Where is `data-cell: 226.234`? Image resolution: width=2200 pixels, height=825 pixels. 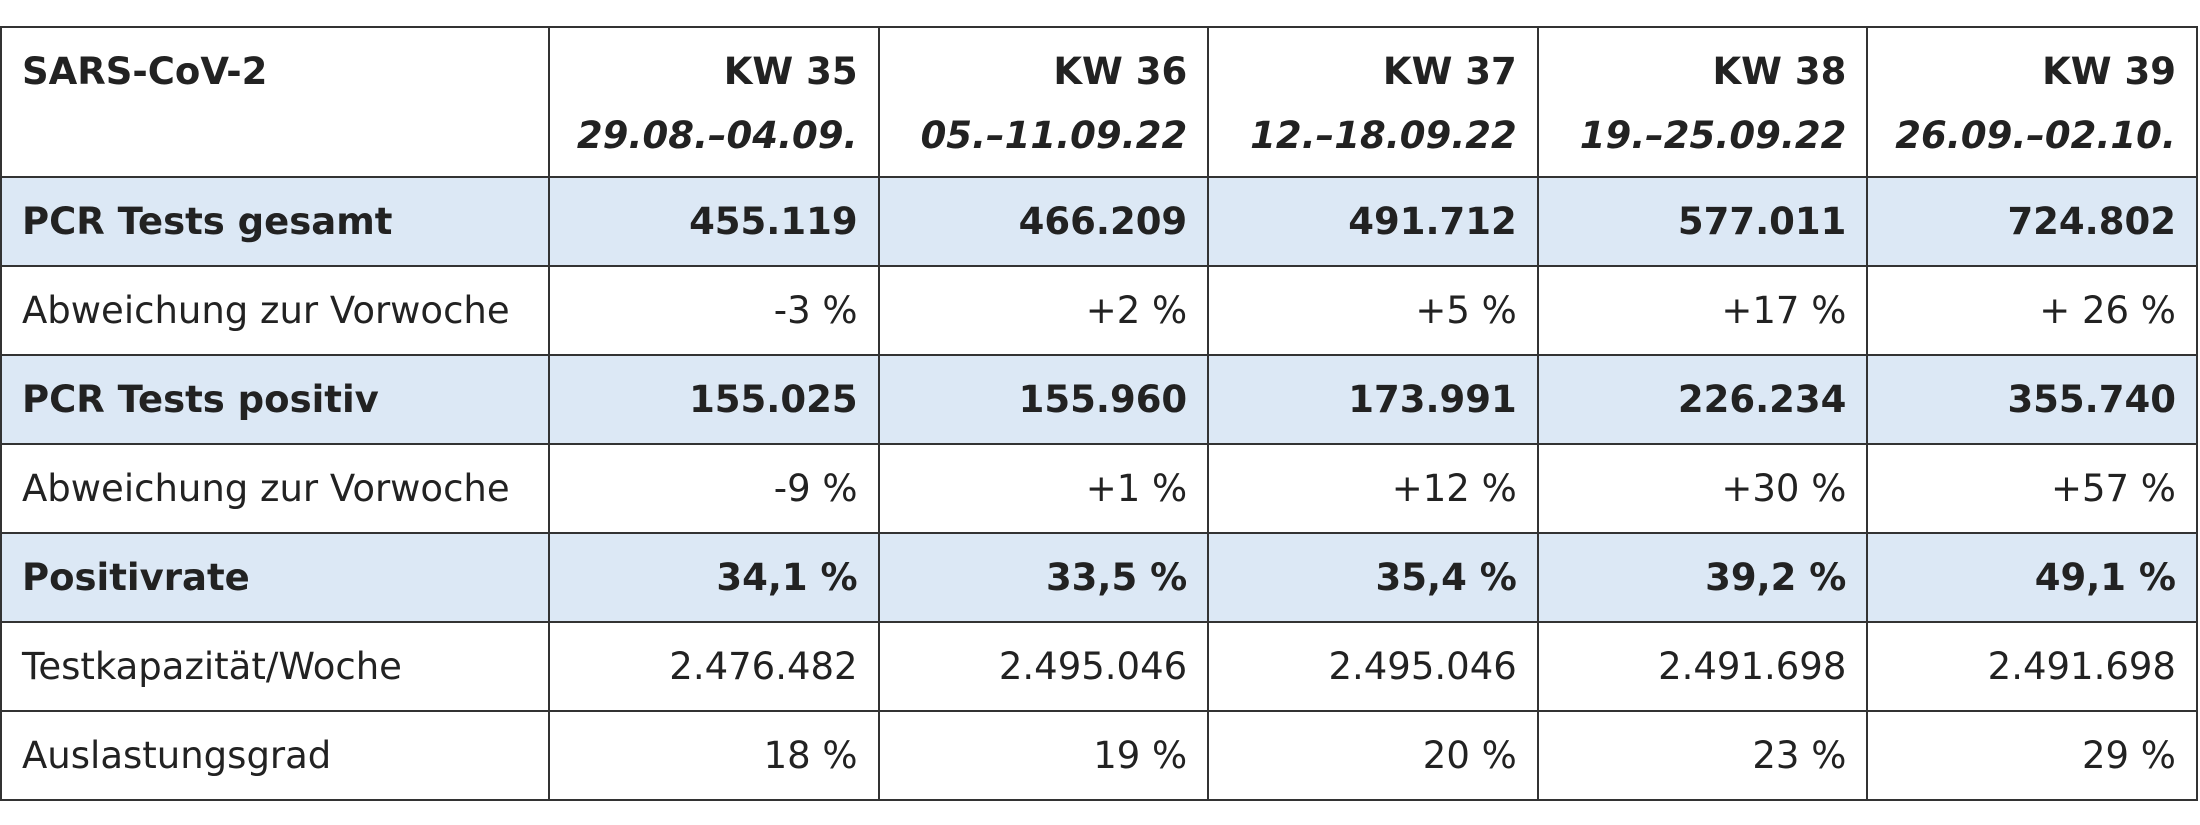 data-cell: 226.234 is located at coordinates (1702, 399).